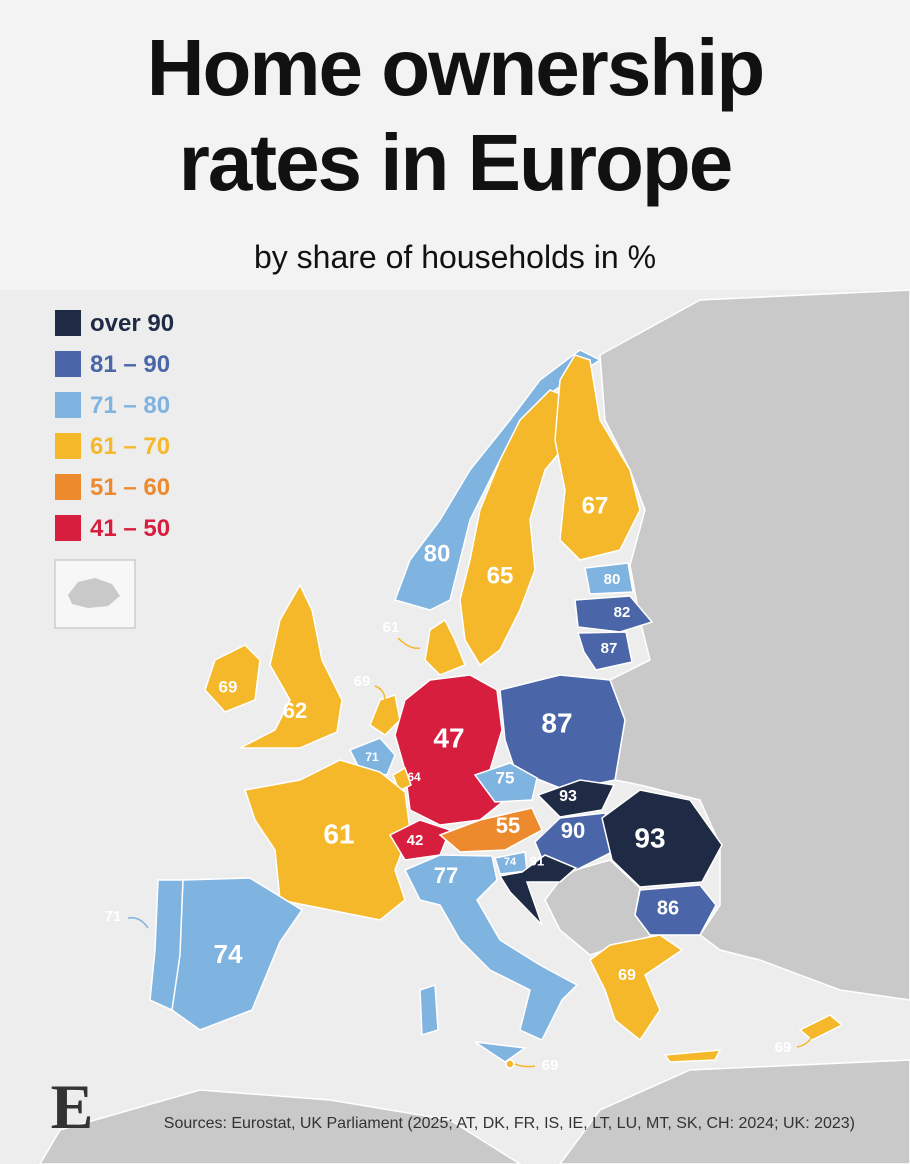 Image resolution: width=910 pixels, height=1164 pixels. What do you see at coordinates (455, 162) in the screenshot?
I see `title: rates in Europe` at bounding box center [455, 162].